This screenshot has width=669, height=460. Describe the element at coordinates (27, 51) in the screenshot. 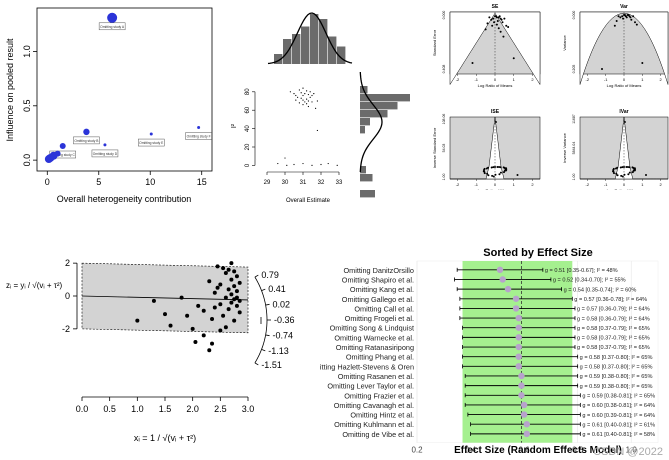

I see `baujat-ytick-label: 1.0` at that location.